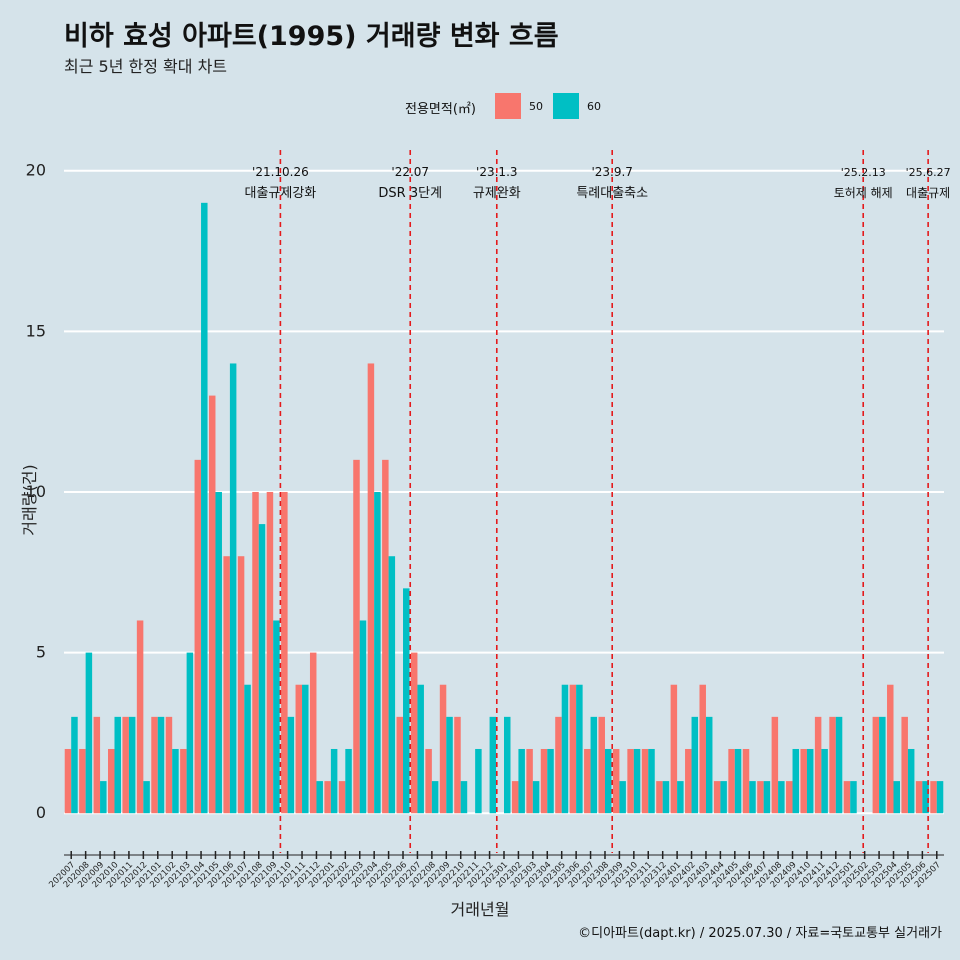 The height and width of the screenshot is (960, 960). What do you see at coordinates (41, 812) in the screenshot?
I see `y-tick-label: 0` at bounding box center [41, 812].